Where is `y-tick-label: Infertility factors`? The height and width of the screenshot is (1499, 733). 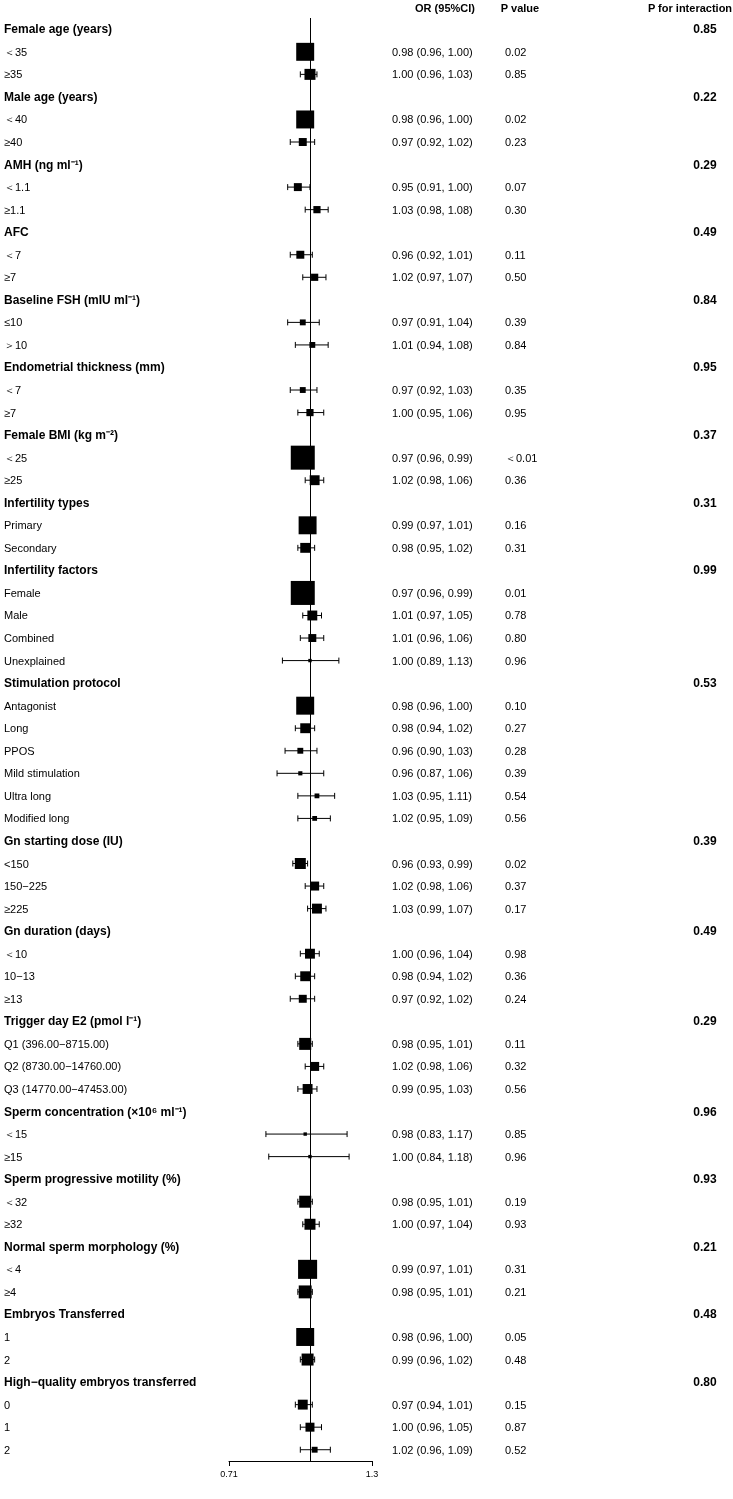 y-tick-label: Infertility factors is located at coordinates (51, 570).